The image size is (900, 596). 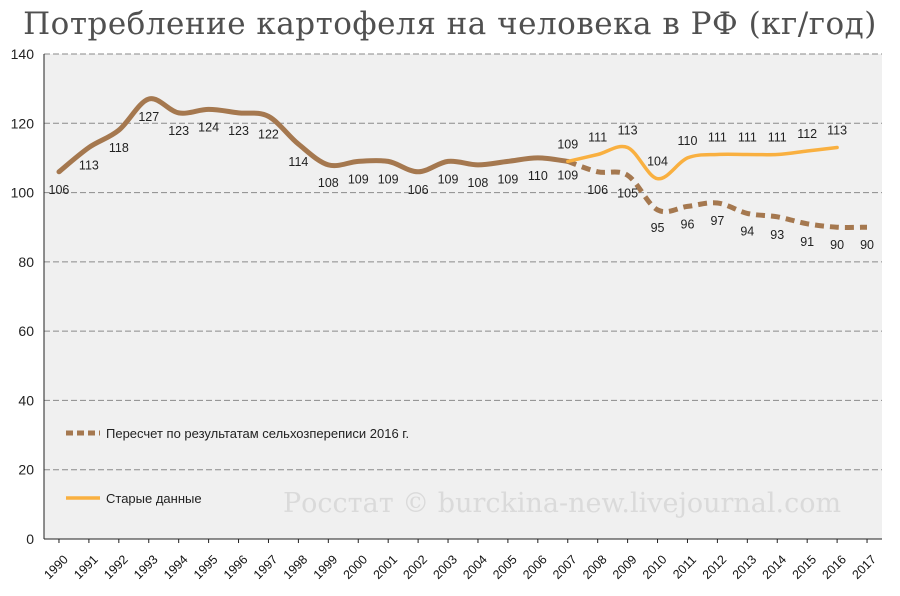 What do you see at coordinates (119, 148) in the screenshot?
I see `data-label-recalc: 118` at bounding box center [119, 148].